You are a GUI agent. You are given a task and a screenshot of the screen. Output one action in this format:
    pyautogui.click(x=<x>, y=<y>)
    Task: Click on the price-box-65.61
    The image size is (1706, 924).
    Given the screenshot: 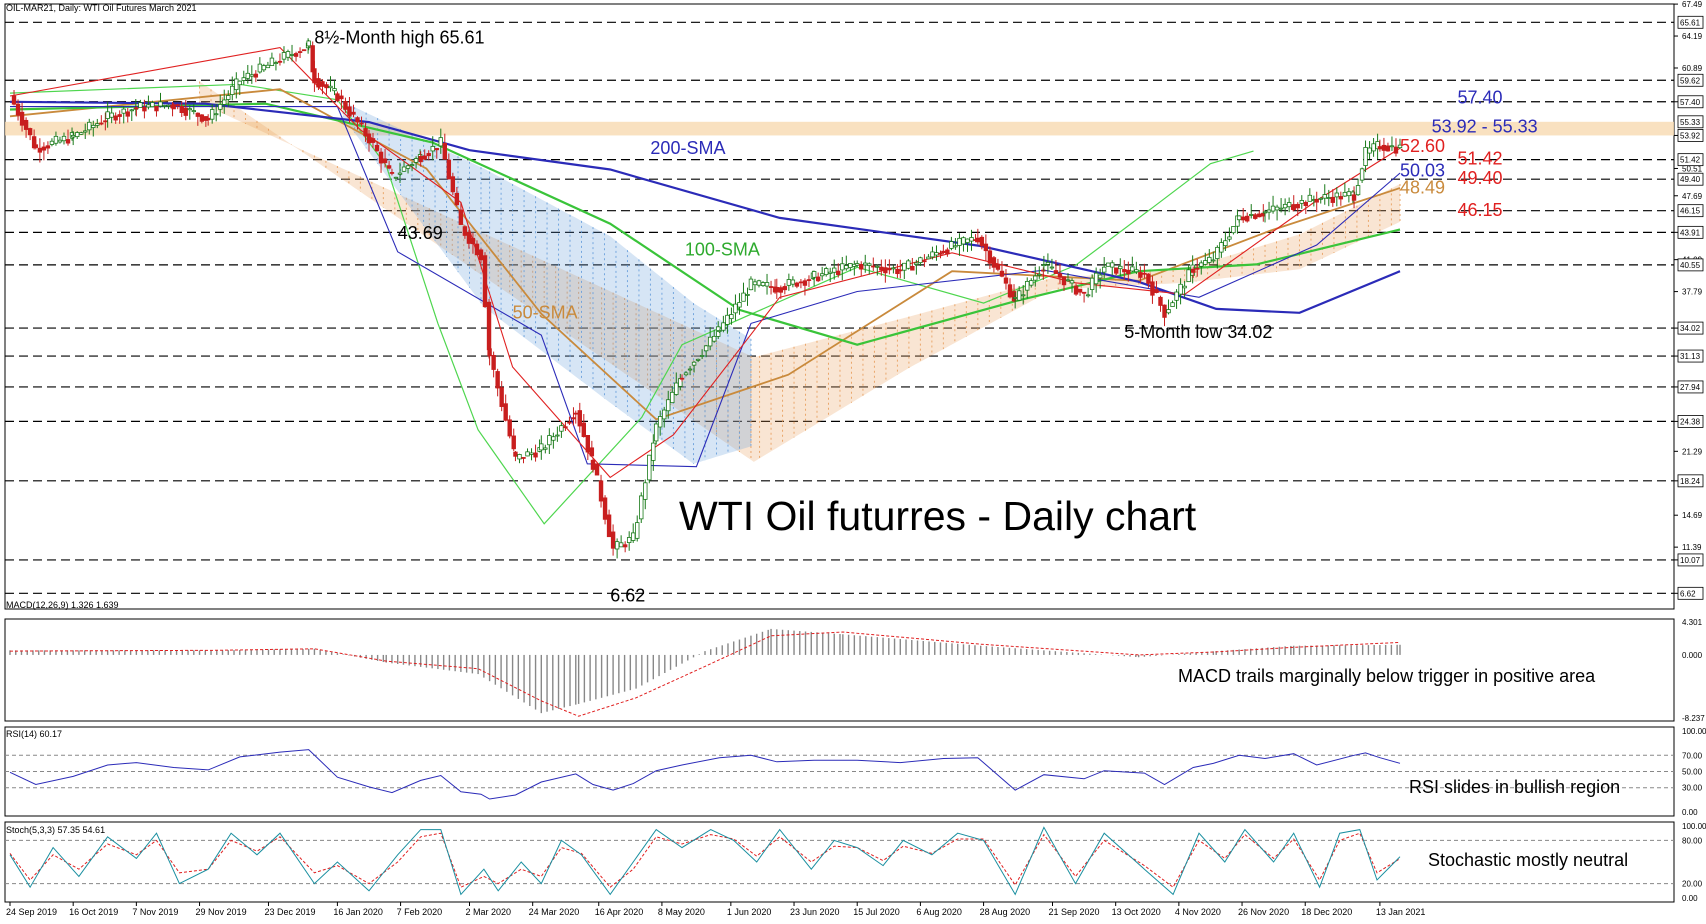 What is the action you would take?
    pyautogui.click(x=1690, y=22)
    